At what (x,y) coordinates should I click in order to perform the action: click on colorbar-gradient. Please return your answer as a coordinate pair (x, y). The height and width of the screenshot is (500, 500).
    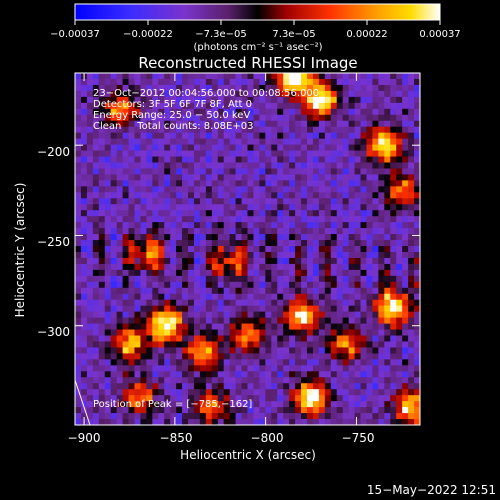
    Looking at the image, I should click on (257, 12).